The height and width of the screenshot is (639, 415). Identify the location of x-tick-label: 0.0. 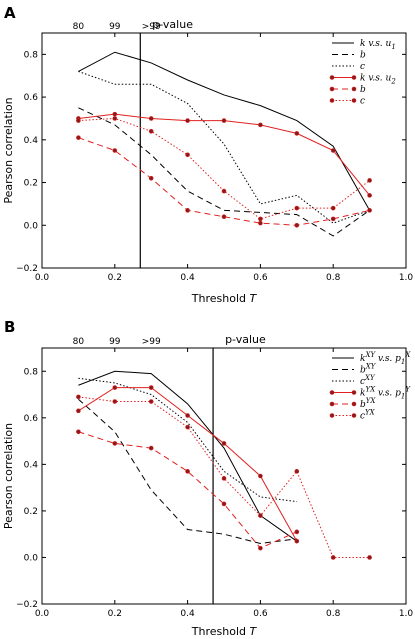
(42, 278).